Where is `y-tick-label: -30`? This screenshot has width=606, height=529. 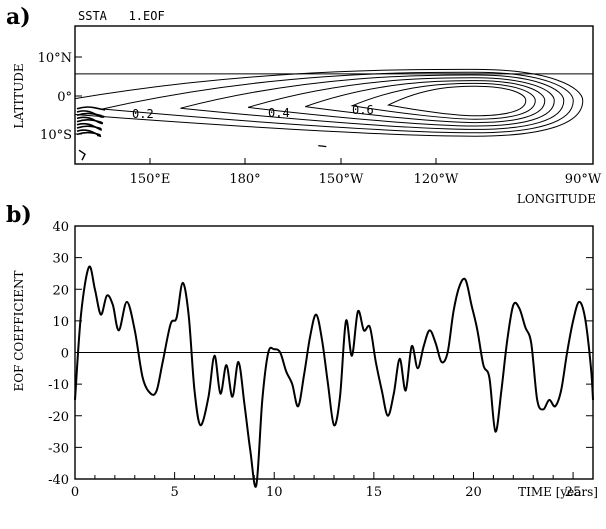
y-tick-label: -30 is located at coordinates (58, 448).